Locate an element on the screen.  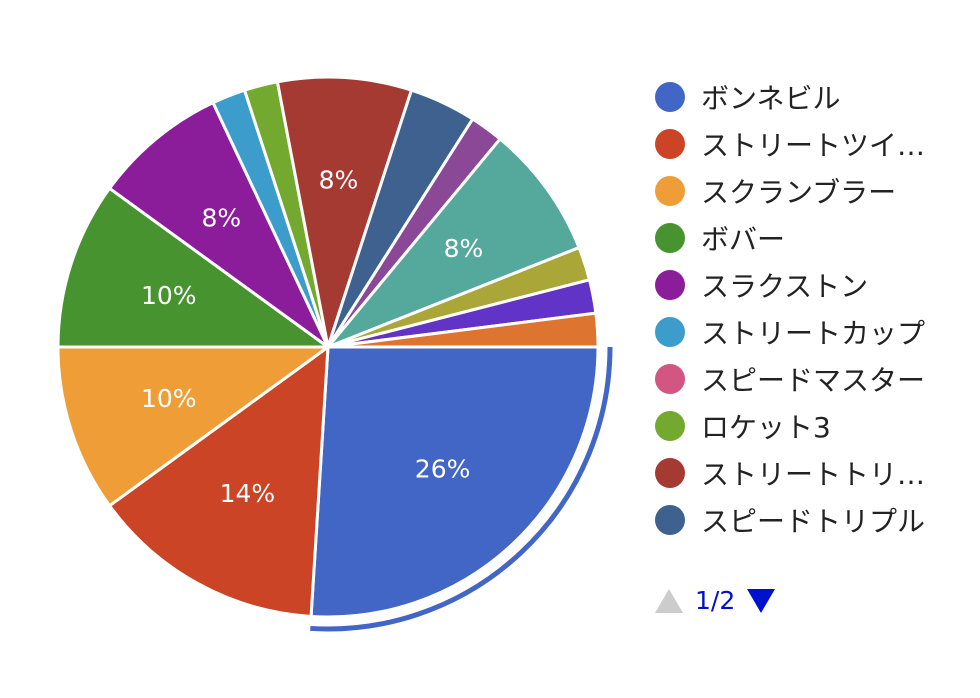
legend-next-page-icon is located at coordinates (761, 600).